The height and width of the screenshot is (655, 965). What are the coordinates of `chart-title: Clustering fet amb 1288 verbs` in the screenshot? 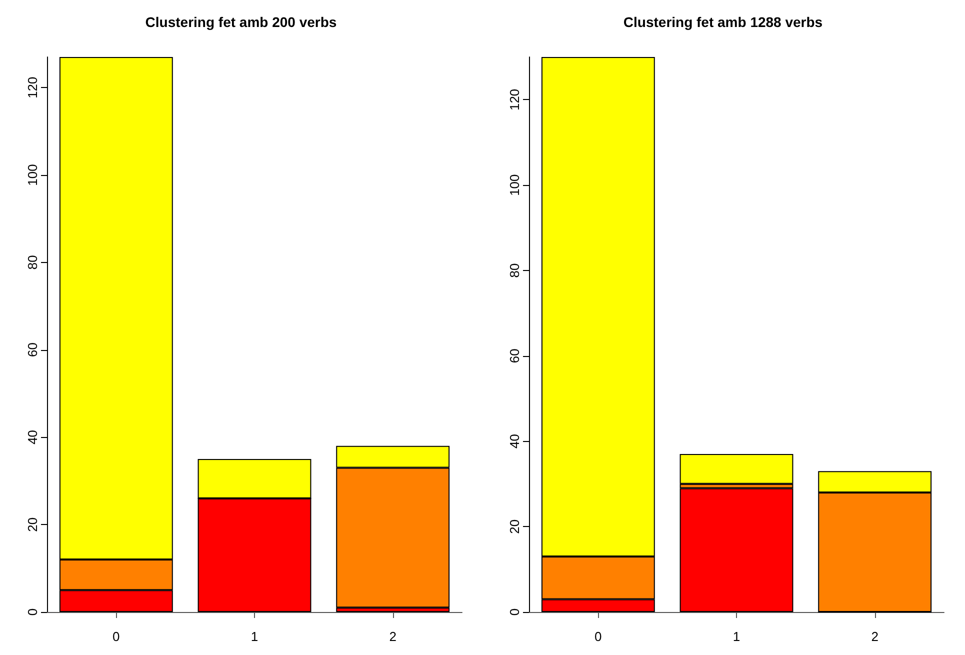 It's located at (723, 22).